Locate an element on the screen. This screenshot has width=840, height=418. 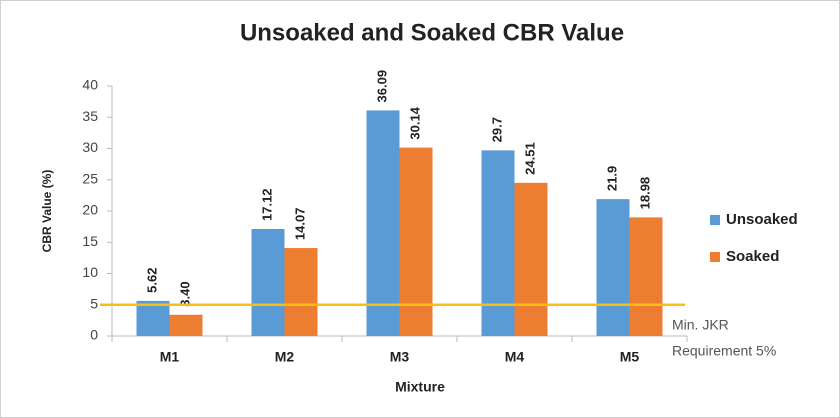
x-tick-label: M1 is located at coordinates (170, 357).